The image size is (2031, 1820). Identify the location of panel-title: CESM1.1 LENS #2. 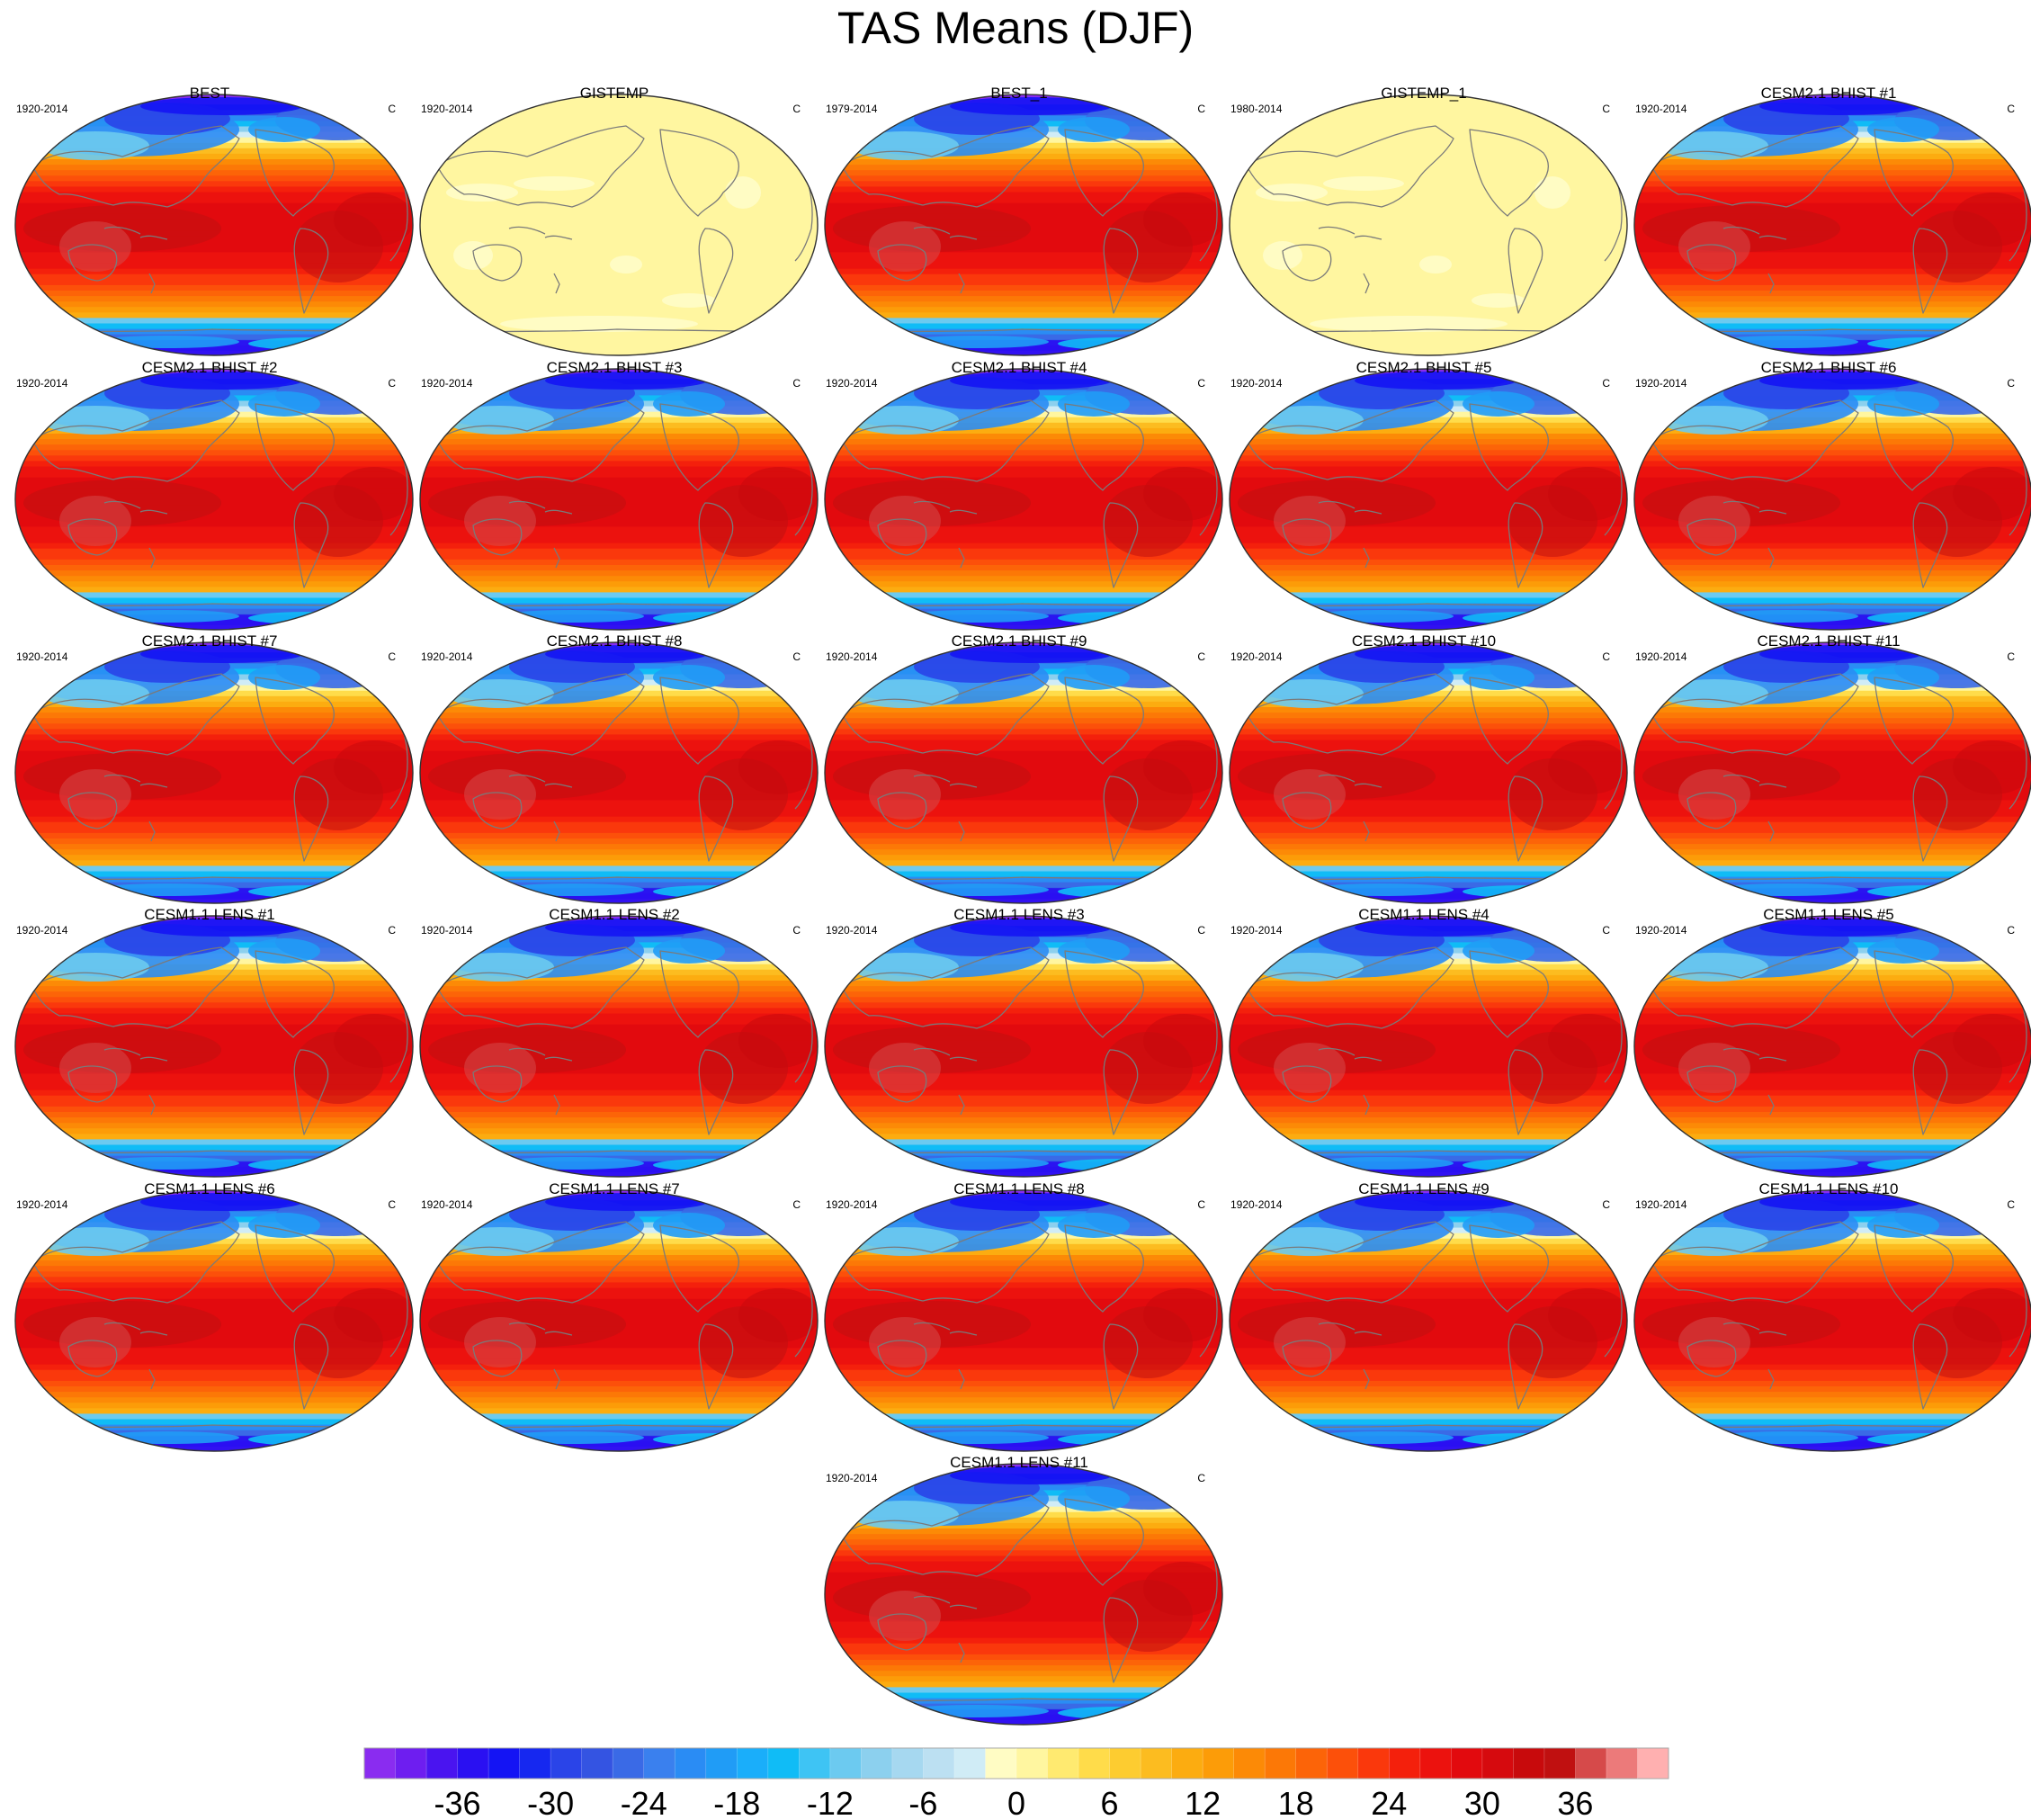
(614, 915).